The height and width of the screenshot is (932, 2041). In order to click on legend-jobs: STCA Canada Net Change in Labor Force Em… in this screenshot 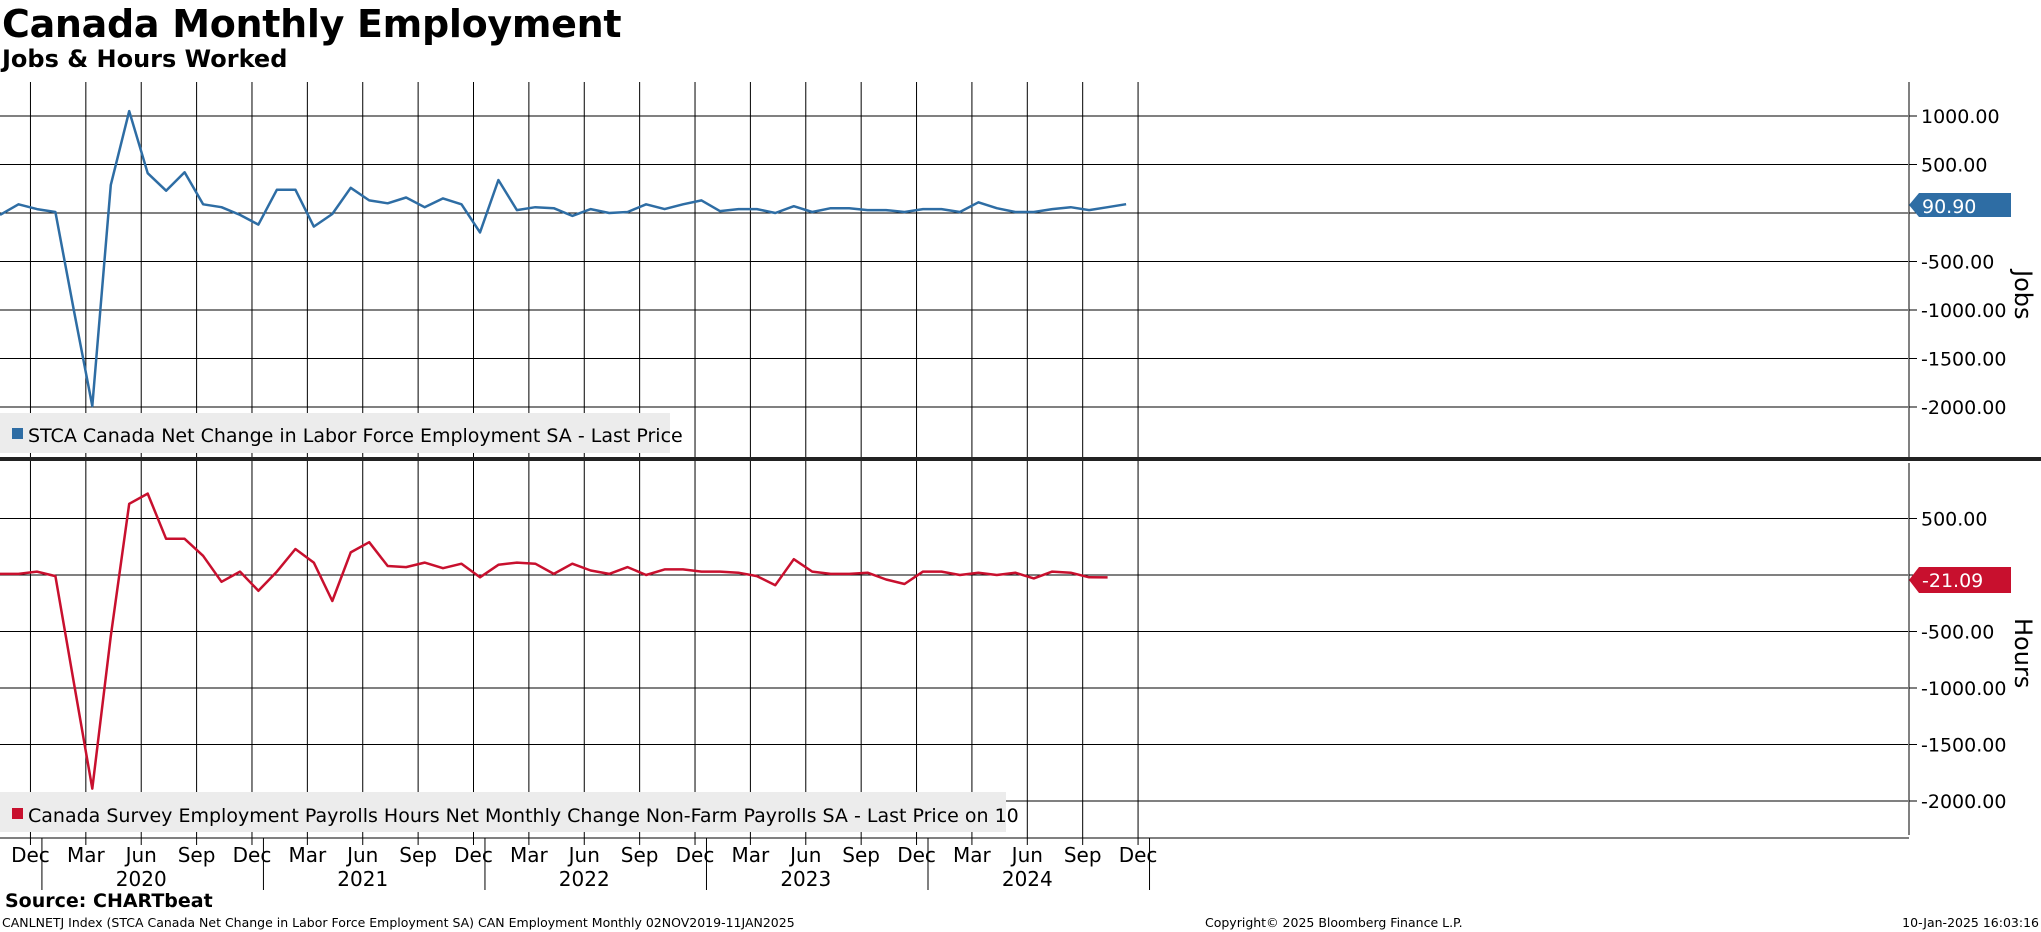, I will do `click(341, 433)`.